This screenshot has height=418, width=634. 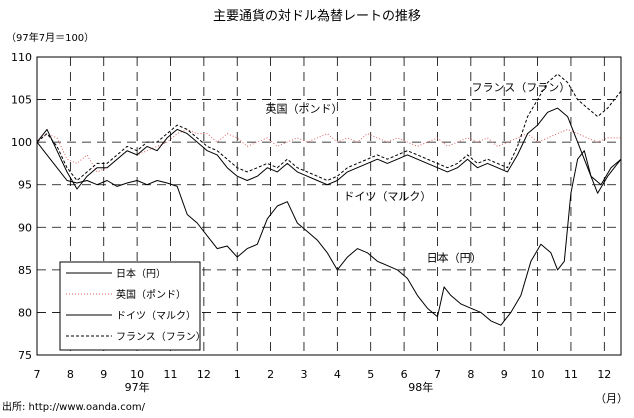 What do you see at coordinates (611, 398) in the screenshot?
I see `x-unit-label: （月）` at bounding box center [611, 398].